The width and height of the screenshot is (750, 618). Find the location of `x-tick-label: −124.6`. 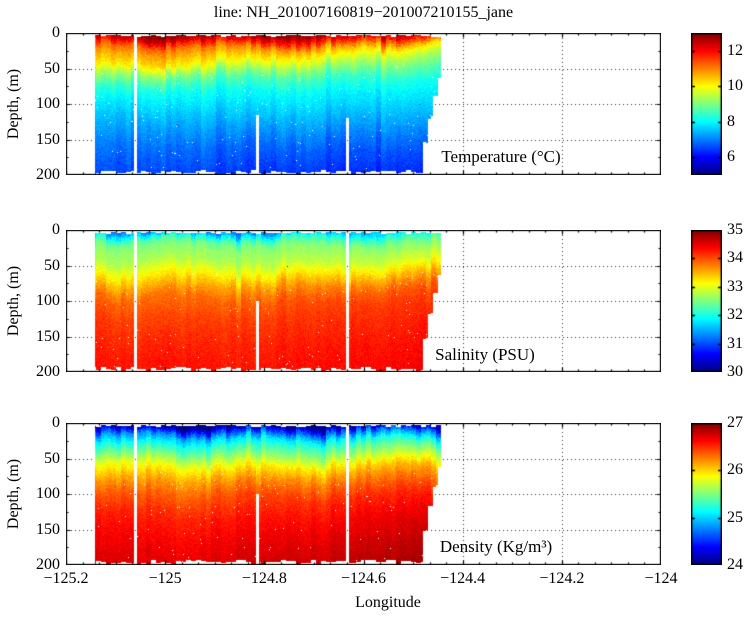

x-tick-label: −124.6 is located at coordinates (363, 578).